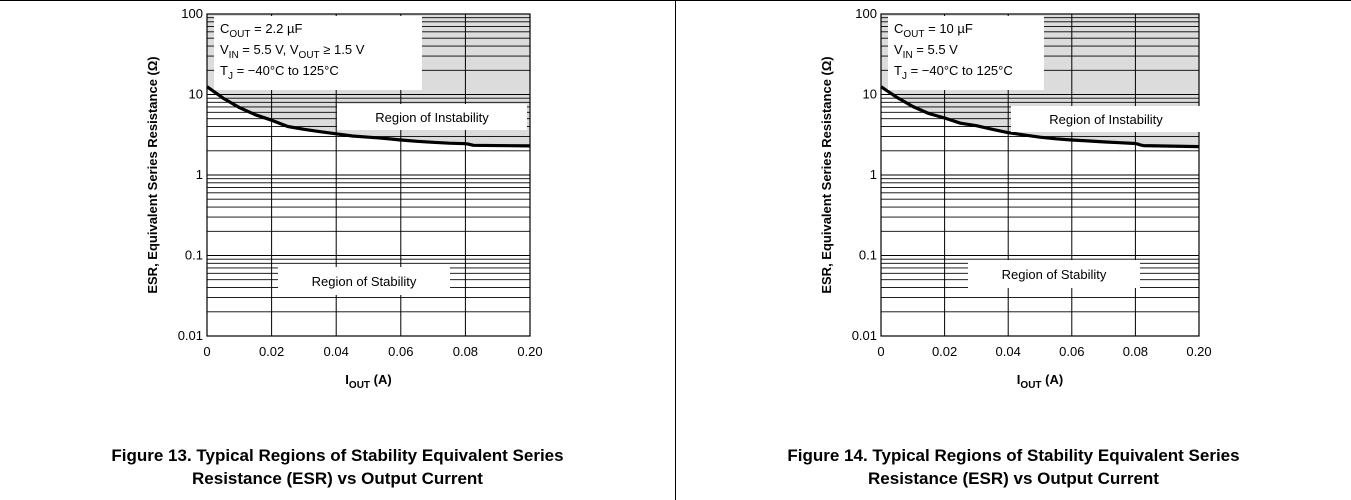 This screenshot has height=500, width=1351. I want to click on chart-0-x-tick-label: 0.20, so click(529, 351).